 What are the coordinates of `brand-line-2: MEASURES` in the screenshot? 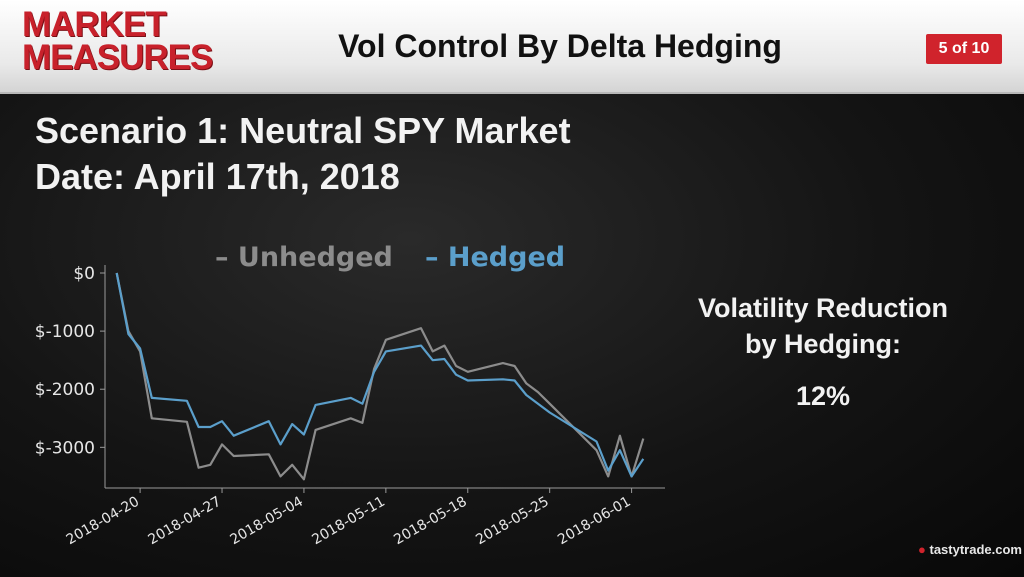 It's located at (117, 57).